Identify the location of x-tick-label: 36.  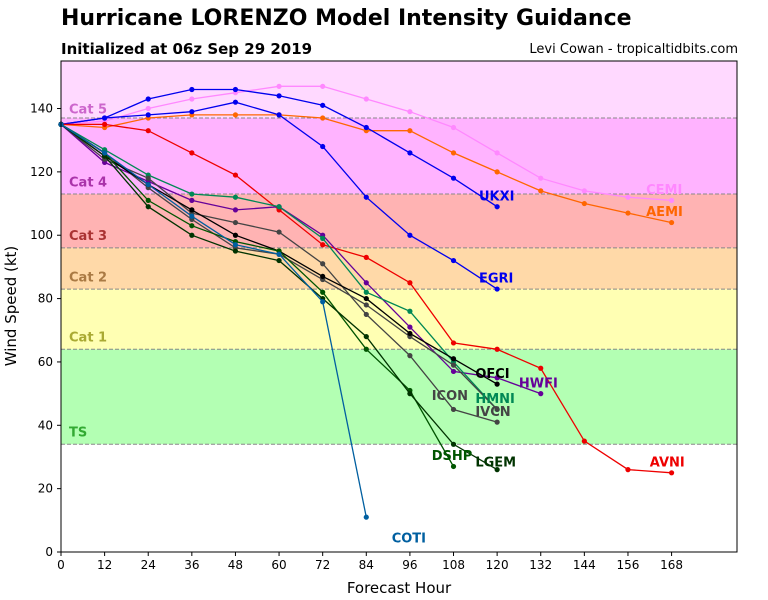
(191, 565).